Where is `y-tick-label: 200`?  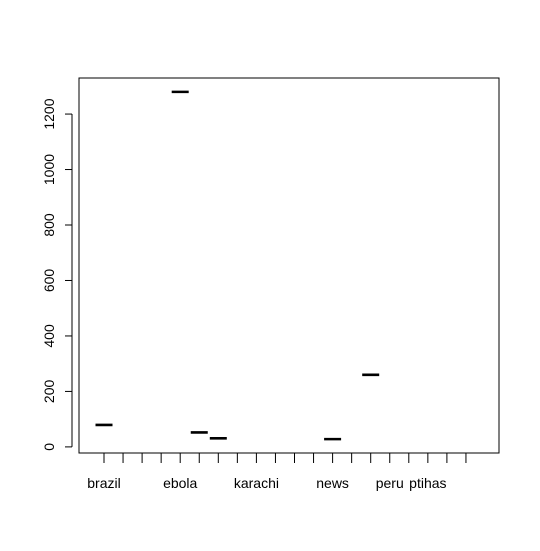
y-tick-label: 200 is located at coordinates (49, 392).